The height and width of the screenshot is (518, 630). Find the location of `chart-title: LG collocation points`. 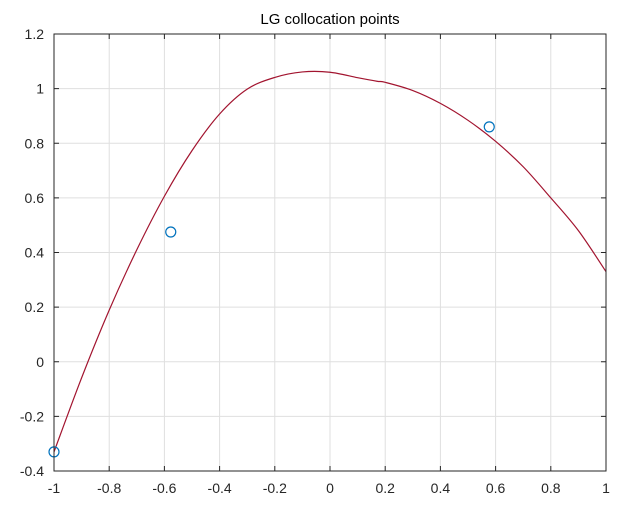

chart-title: LG collocation points is located at coordinates (329, 19).